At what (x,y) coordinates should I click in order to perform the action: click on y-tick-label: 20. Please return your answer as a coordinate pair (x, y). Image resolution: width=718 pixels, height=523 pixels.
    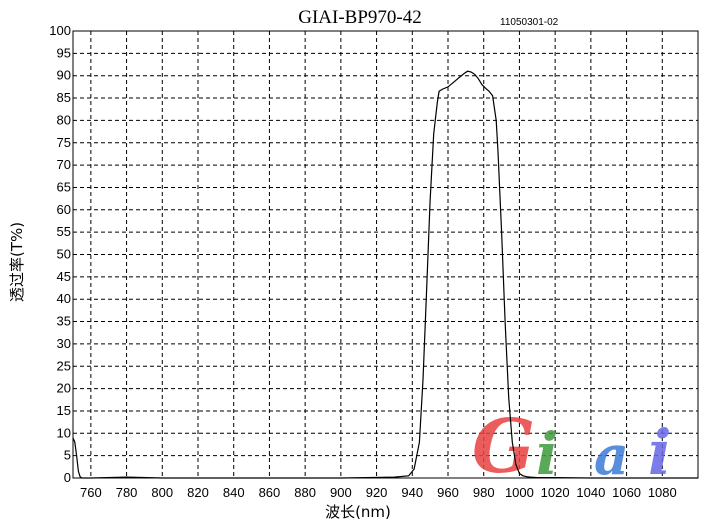
    Looking at the image, I should click on (64, 388).